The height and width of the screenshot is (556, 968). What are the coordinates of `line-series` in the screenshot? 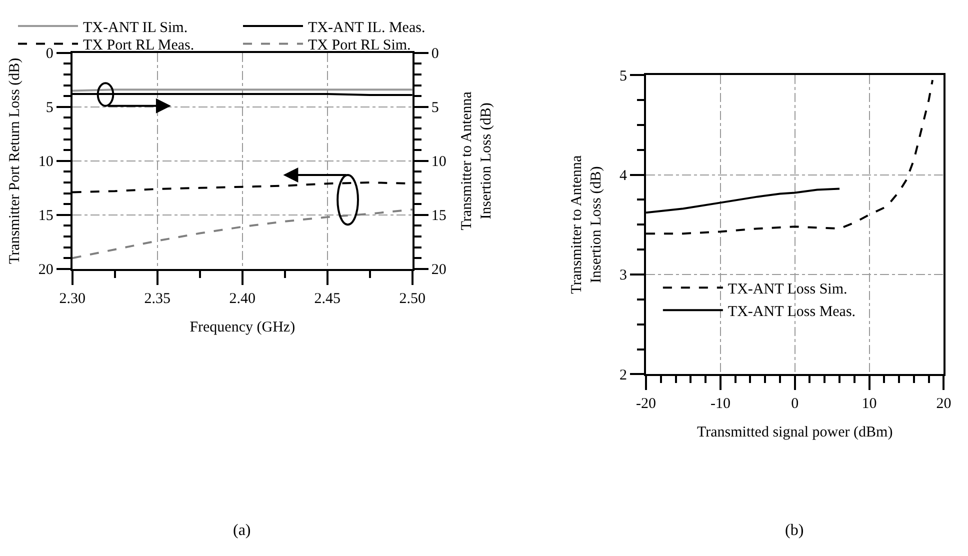 It's located at (242, 234).